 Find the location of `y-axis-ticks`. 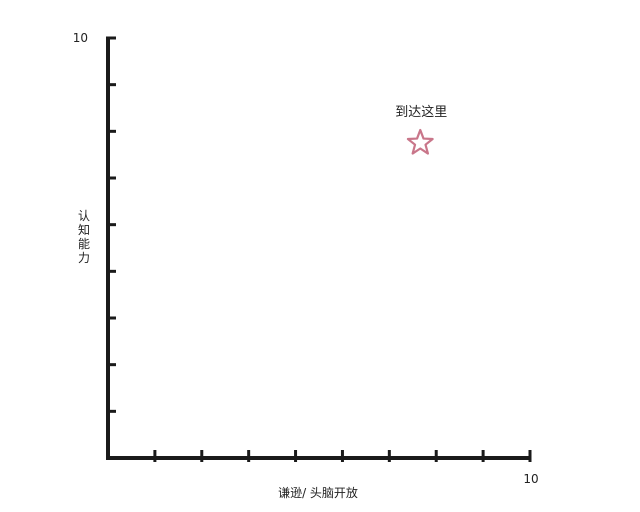

y-axis-ticks is located at coordinates (111, 224).